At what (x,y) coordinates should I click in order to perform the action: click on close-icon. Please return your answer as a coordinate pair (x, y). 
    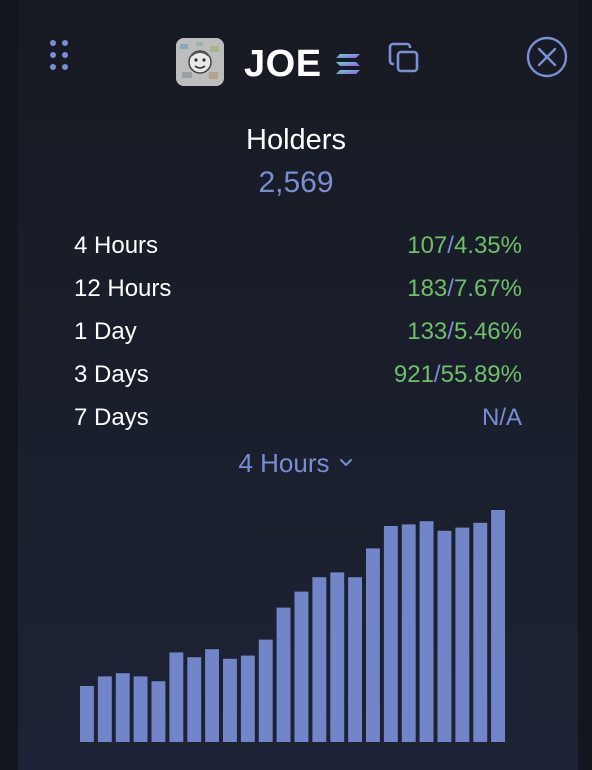
    Looking at the image, I should click on (547, 57).